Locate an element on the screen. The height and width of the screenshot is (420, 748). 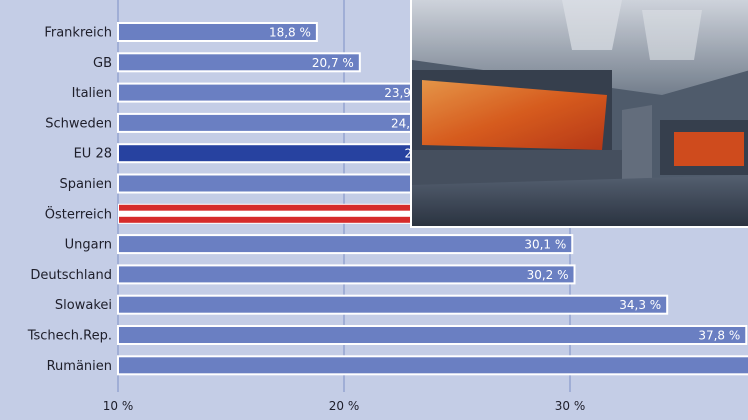
category-label: Frankreich is located at coordinates (78, 33).